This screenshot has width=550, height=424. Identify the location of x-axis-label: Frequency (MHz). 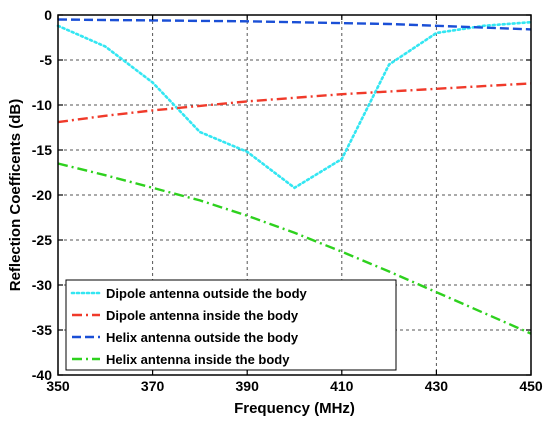
(294, 408).